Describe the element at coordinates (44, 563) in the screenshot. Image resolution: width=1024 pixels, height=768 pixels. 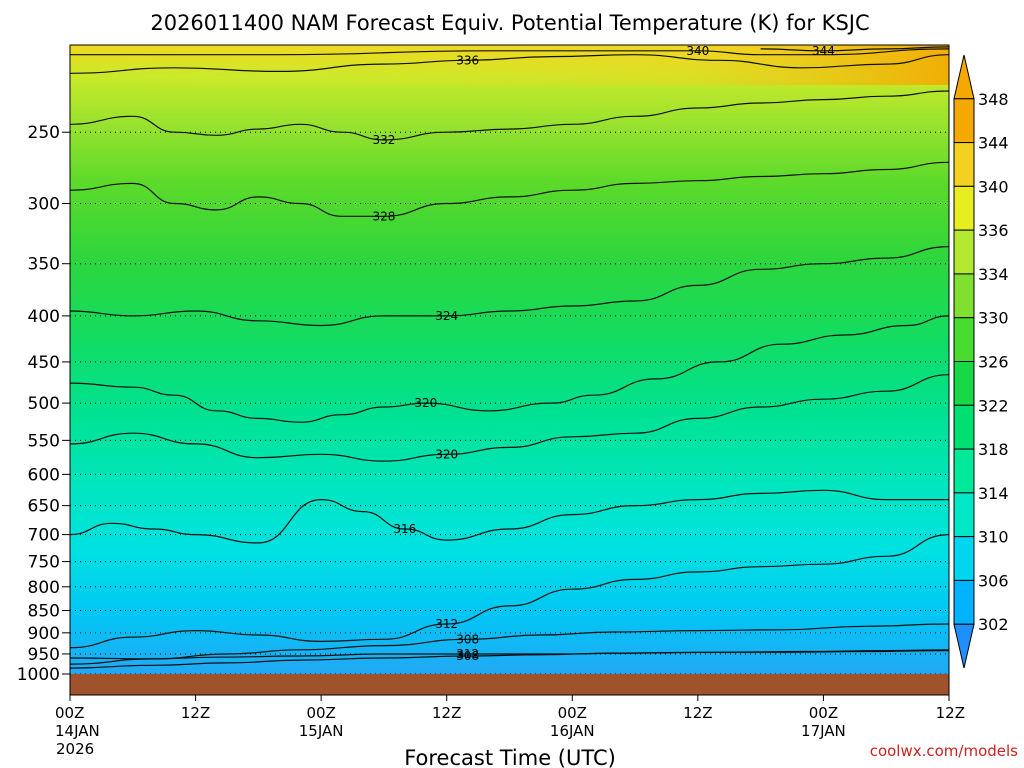
I see `y-tick-label-750: 750` at that location.